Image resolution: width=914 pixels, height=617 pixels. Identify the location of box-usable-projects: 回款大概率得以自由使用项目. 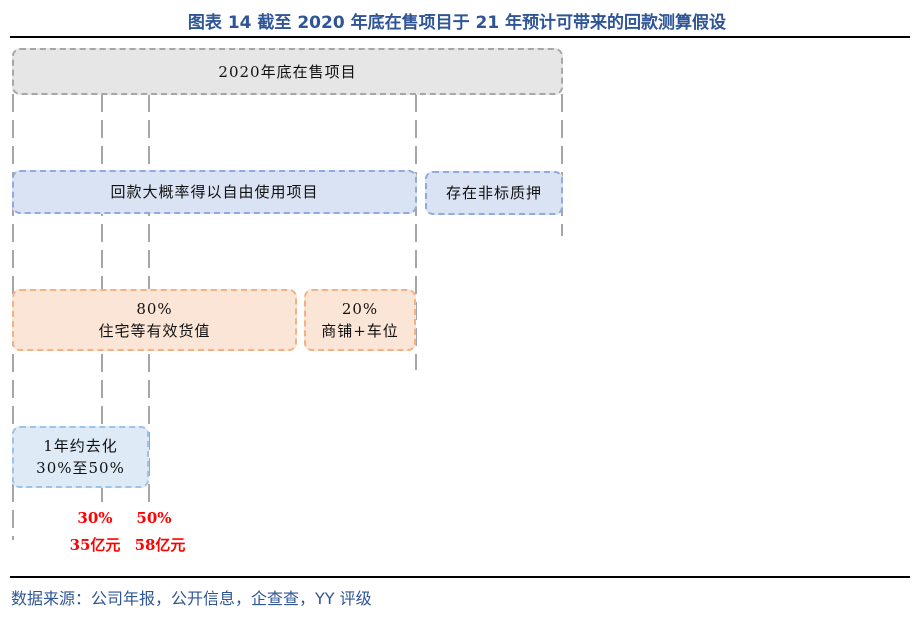
(214, 192).